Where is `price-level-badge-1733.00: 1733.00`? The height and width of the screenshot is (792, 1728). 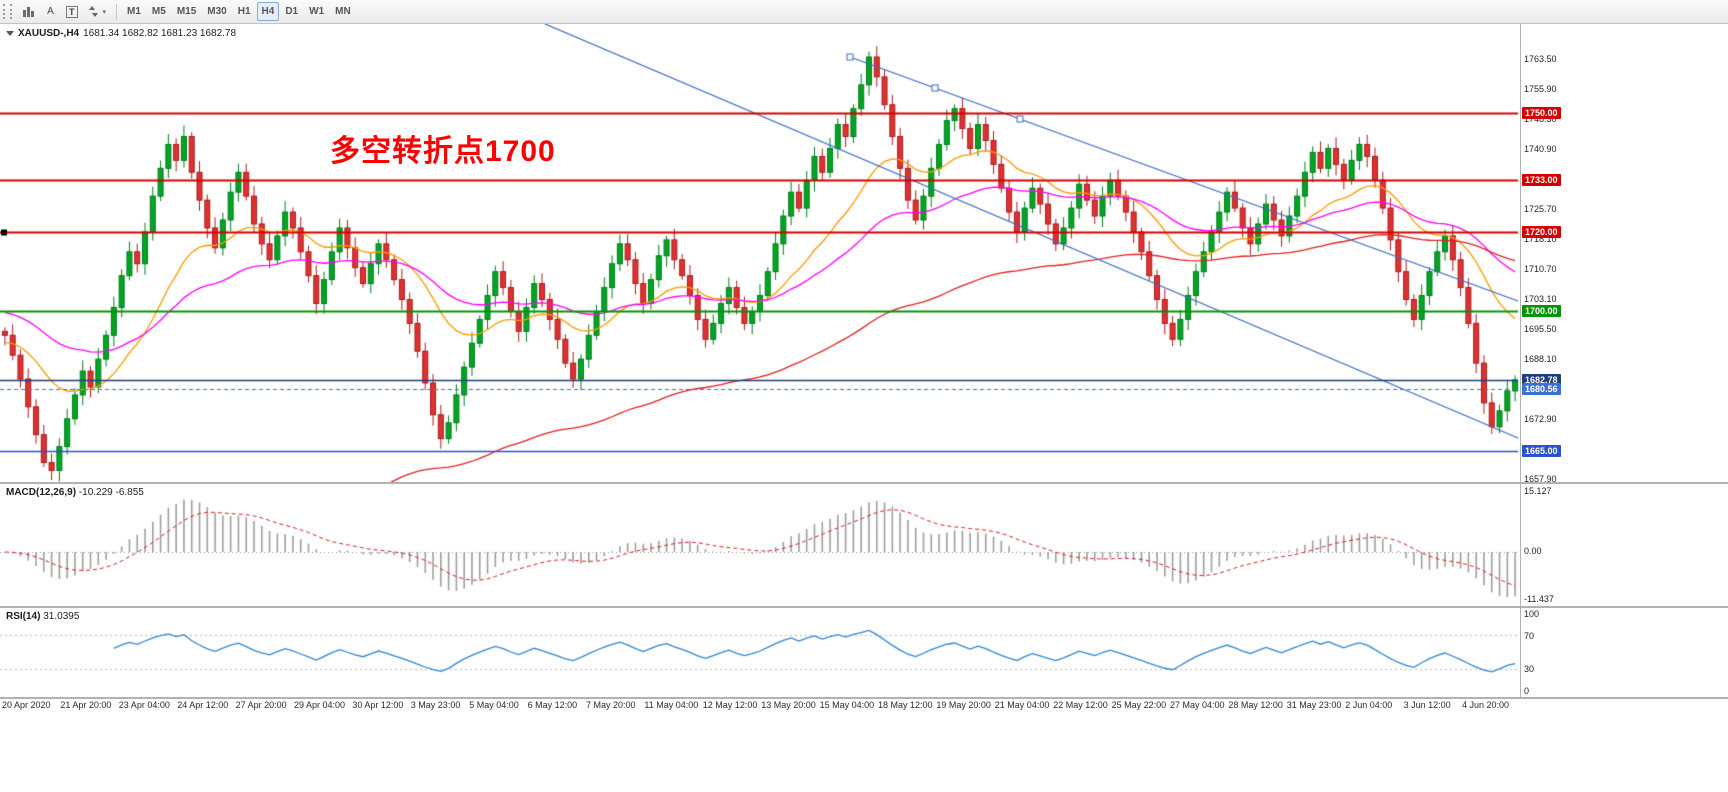 price-level-badge-1733.00: 1733.00 is located at coordinates (1541, 180).